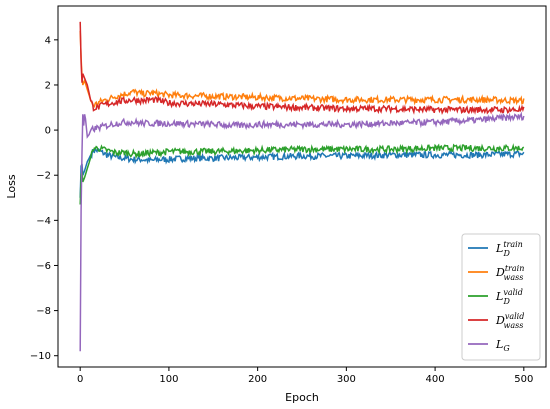 The height and width of the screenshot is (409, 550). I want to click on y-tick-label: 4, so click(48, 40).